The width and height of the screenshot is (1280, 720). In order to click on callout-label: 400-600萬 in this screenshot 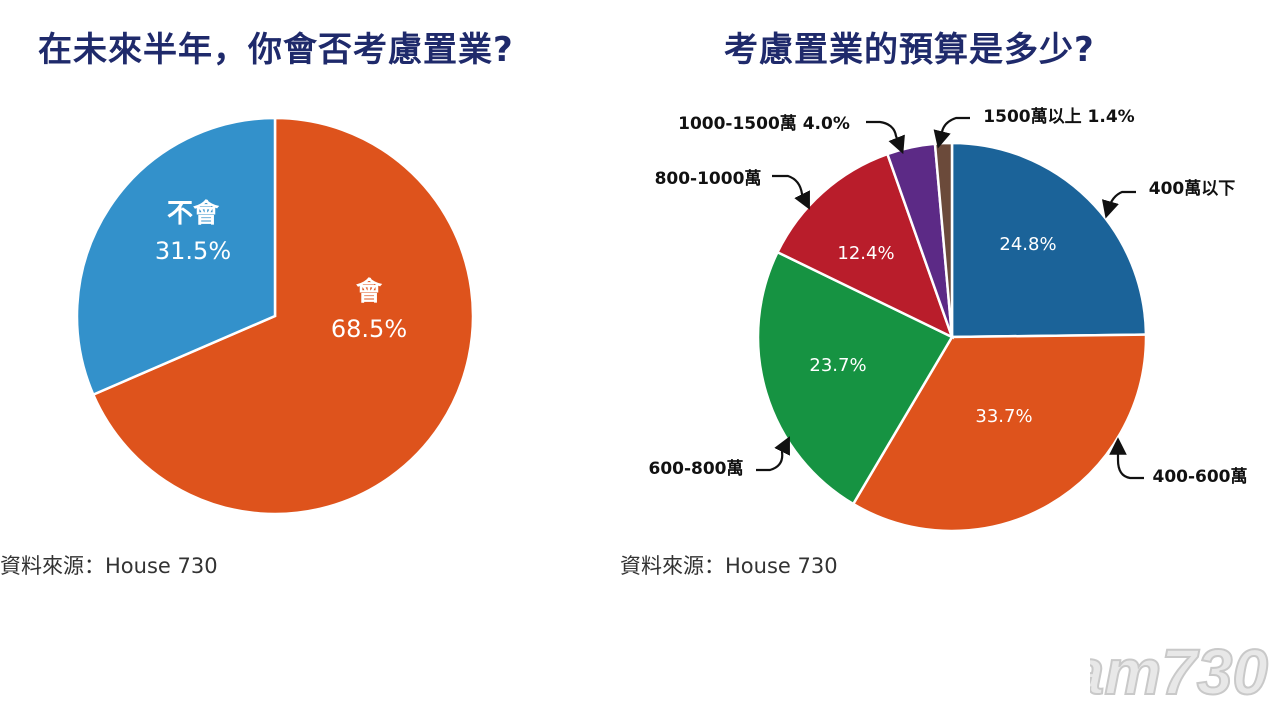, I will do `click(1199, 476)`.